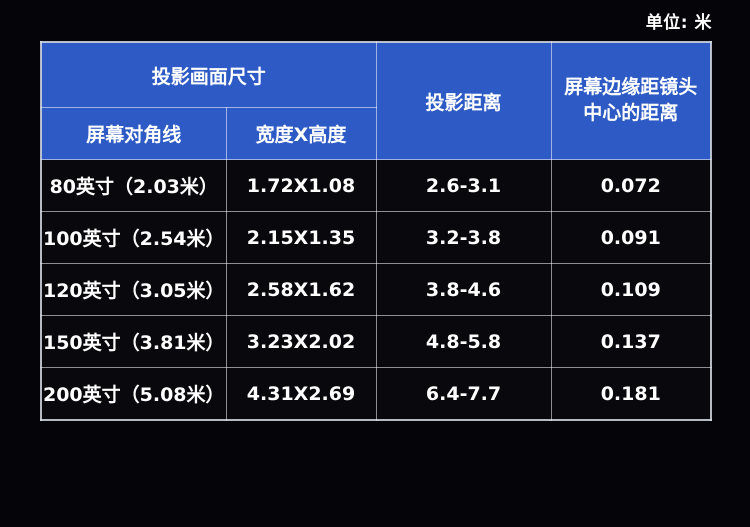 Image resolution: width=750 pixels, height=527 pixels. I want to click on header-row-sub: 屏幕对角线 宽度X高度, so click(375, 133).